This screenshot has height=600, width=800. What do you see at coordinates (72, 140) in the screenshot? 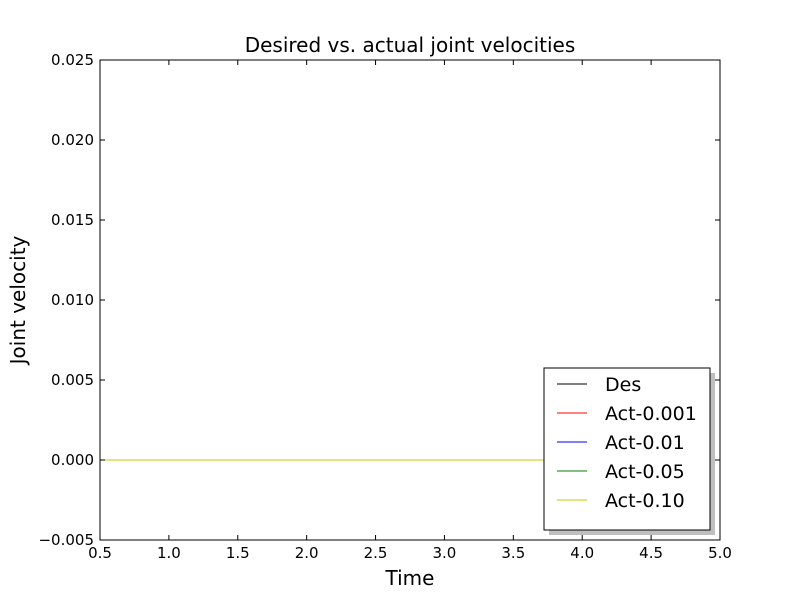
I see `y-tick-label: 0.020` at bounding box center [72, 140].